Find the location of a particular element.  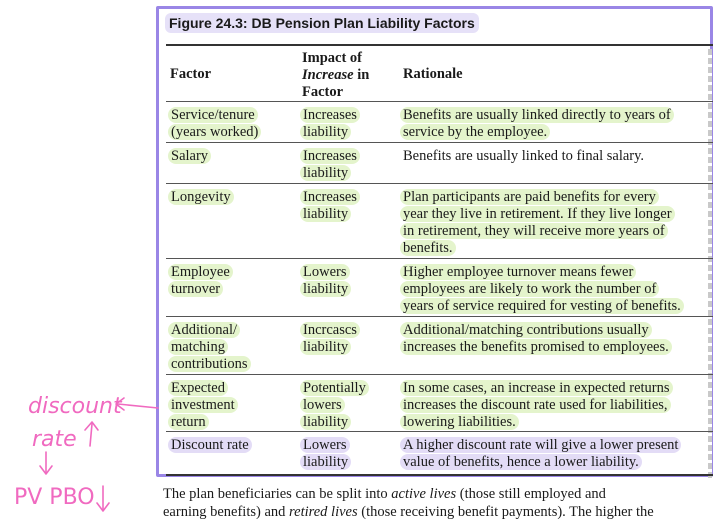

table-rule-bottom is located at coordinates (439, 475).